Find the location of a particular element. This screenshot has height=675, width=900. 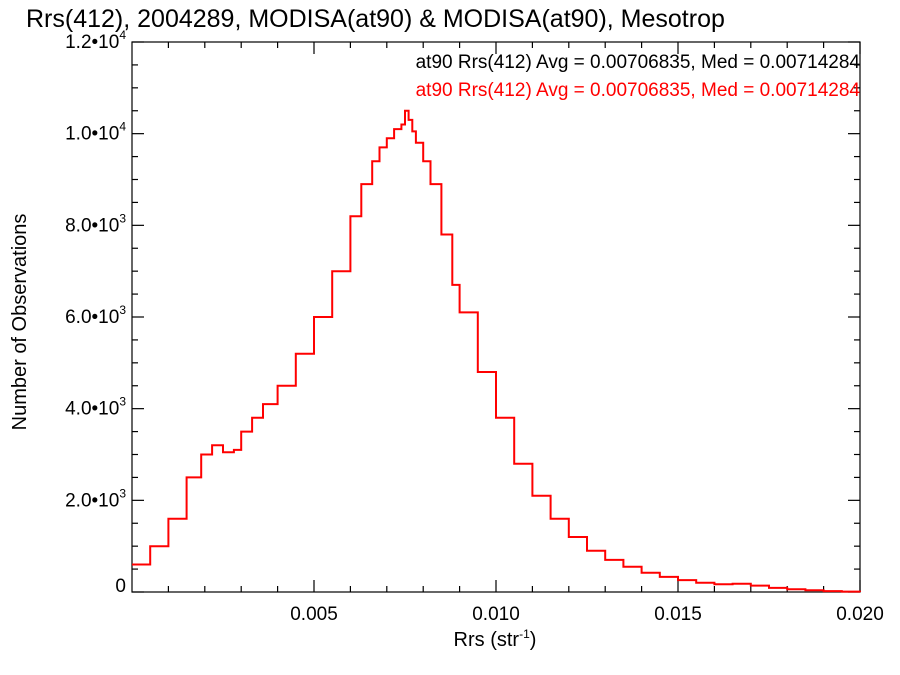

x-tick-label: 0.010 is located at coordinates (496, 614).